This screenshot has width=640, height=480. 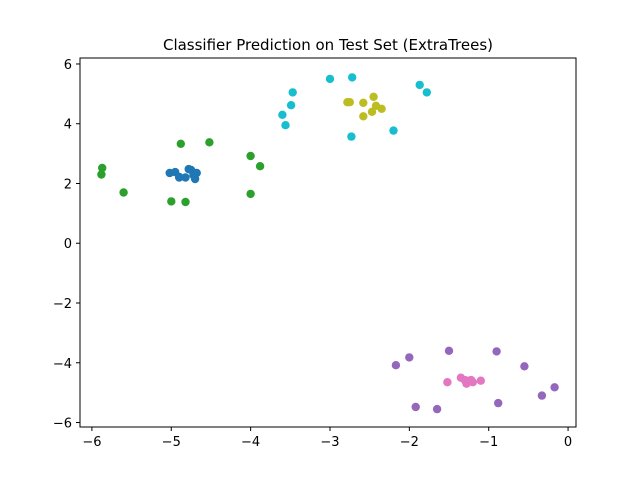 I want to click on x-tick-label: −1, so click(x=488, y=442).